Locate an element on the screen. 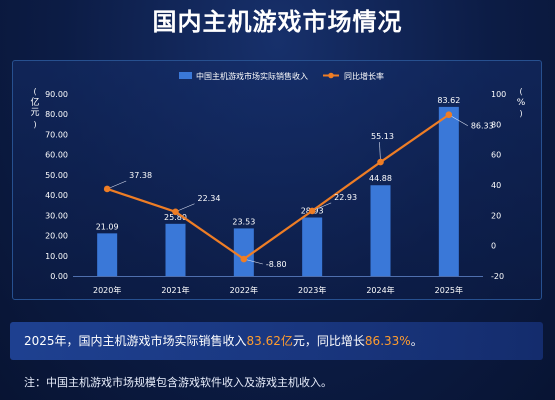  y-left-tick-label: 90.00 is located at coordinates (56, 94).